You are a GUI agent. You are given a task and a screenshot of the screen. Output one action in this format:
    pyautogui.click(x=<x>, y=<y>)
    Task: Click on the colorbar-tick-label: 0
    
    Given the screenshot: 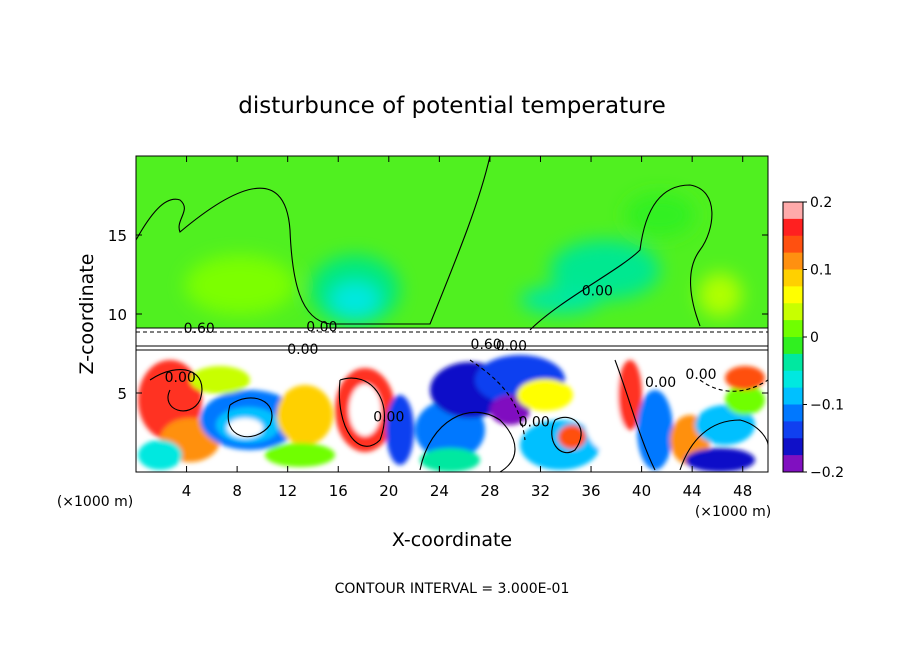 What is the action you would take?
    pyautogui.click(x=814, y=338)
    